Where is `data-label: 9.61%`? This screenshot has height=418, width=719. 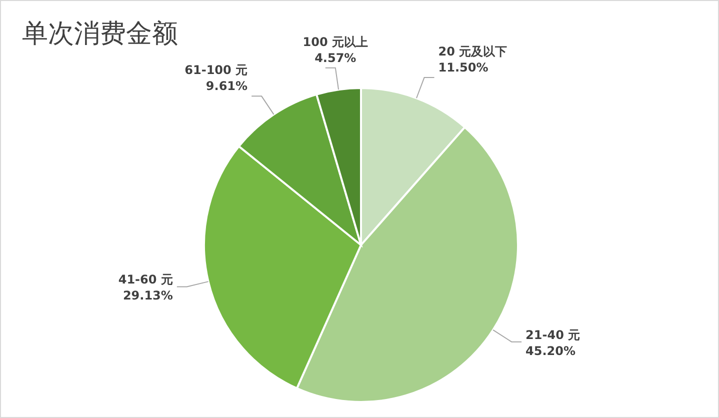
data-label: 9.61% is located at coordinates (227, 86).